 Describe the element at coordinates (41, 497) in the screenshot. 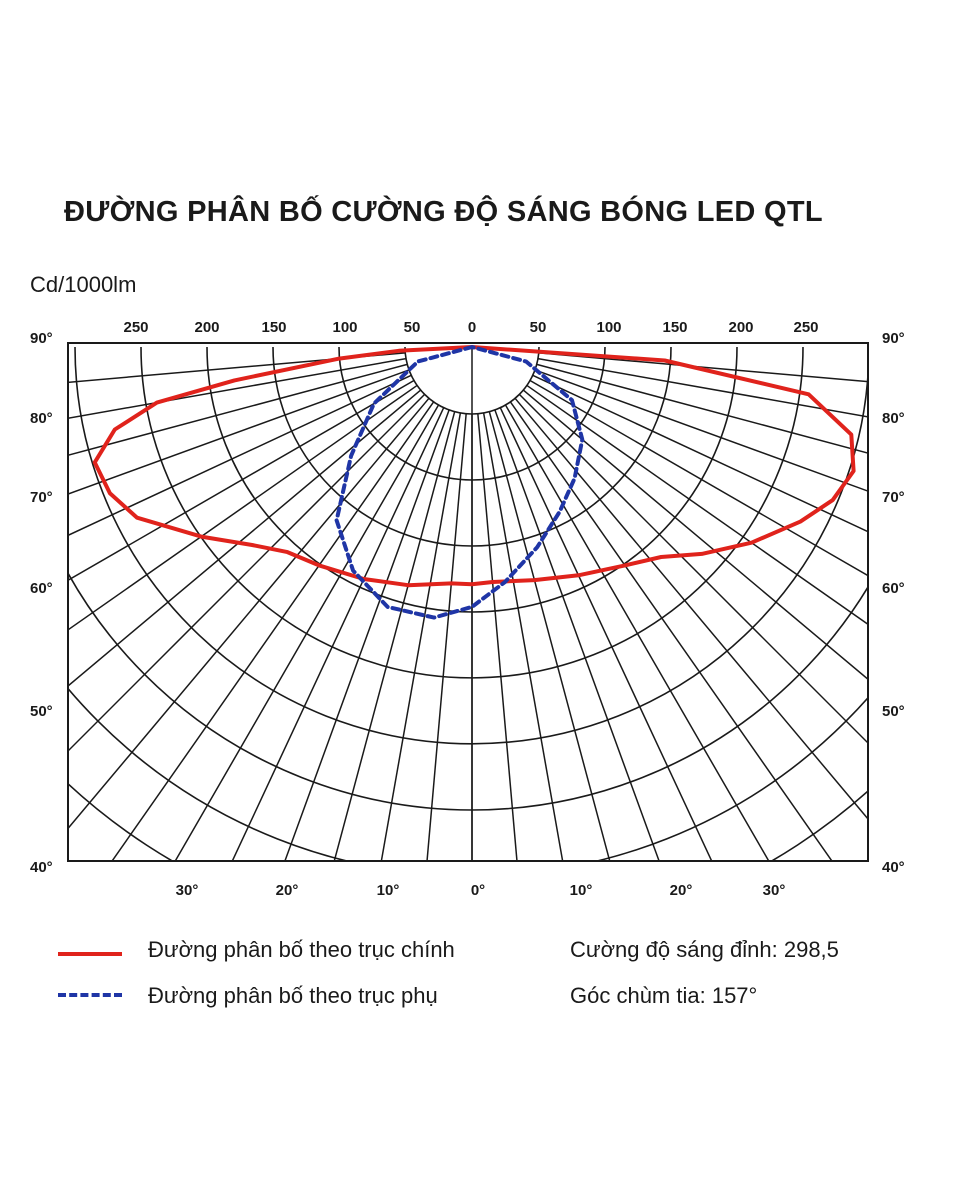

I see `left-angle-label: 70°` at that location.